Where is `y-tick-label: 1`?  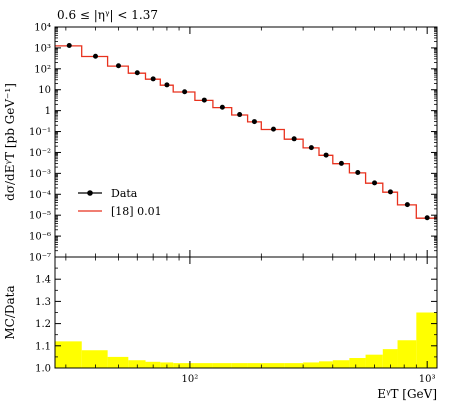
y-tick-label: 1 is located at coordinates (48, 111).